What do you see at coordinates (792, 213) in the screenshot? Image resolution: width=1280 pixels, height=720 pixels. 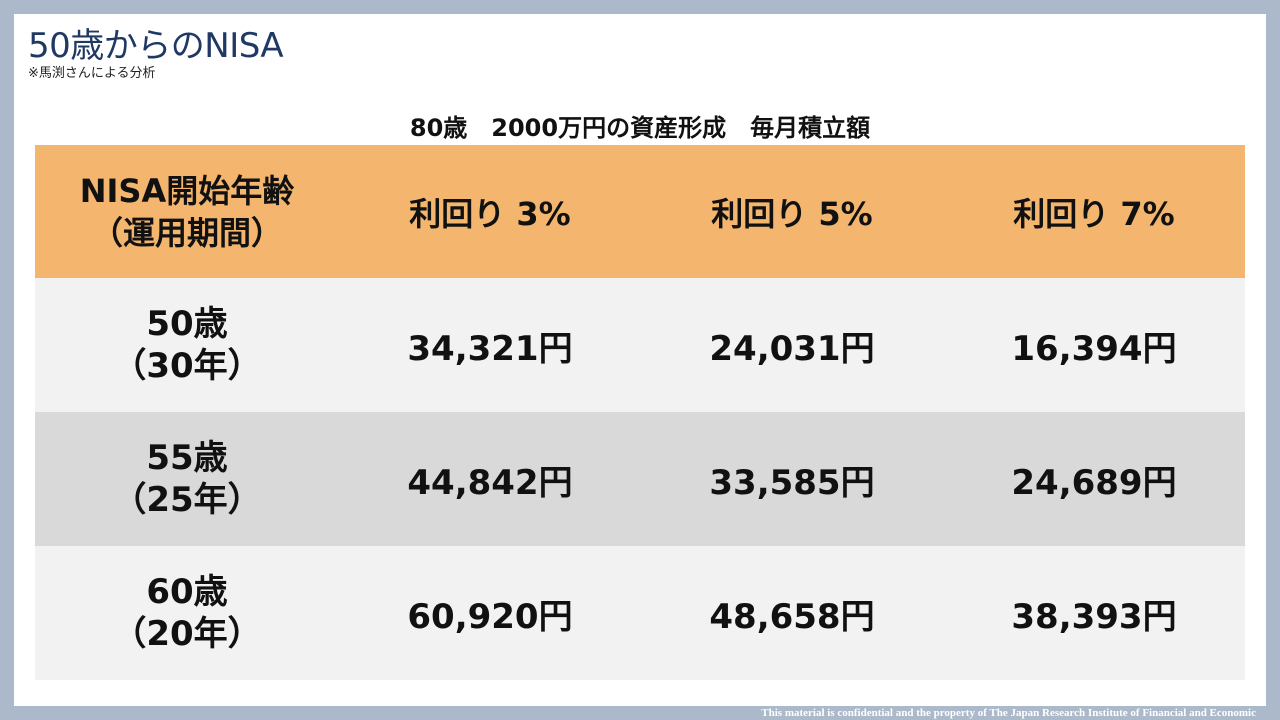 I see `header-yield-5: 利回り 5%` at bounding box center [792, 213].